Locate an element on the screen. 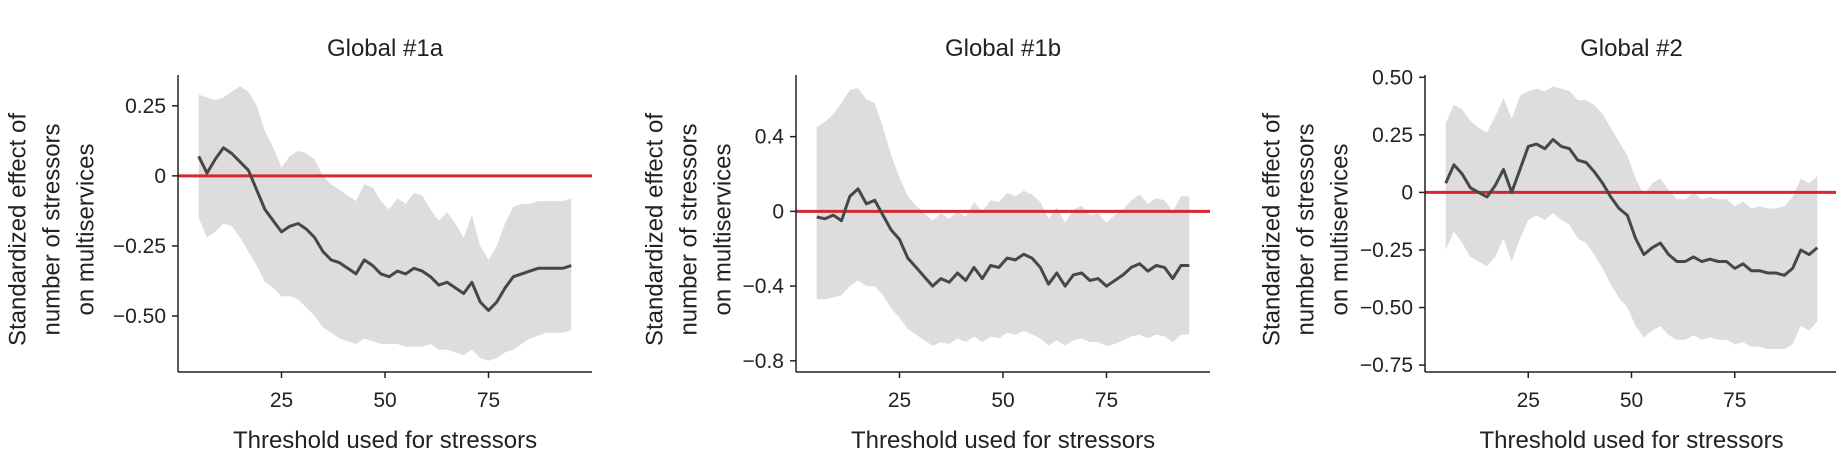 This screenshot has height=452, width=1836. chart-title: Global #1a is located at coordinates (385, 48).